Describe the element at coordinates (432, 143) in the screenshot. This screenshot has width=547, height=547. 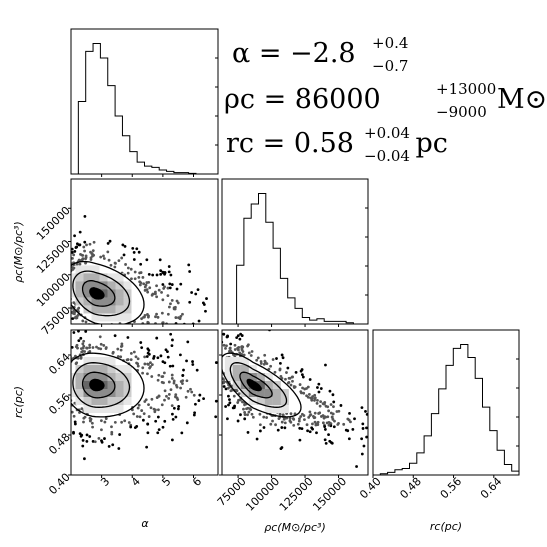
I see `annotation-unit-2: pc` at that location.